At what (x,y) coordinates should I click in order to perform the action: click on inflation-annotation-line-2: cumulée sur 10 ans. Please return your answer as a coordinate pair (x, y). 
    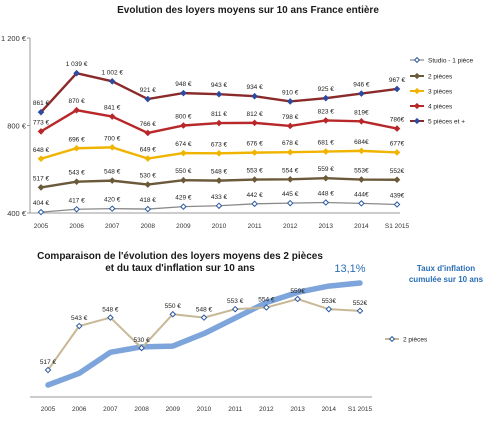
    Looking at the image, I should click on (446, 279).